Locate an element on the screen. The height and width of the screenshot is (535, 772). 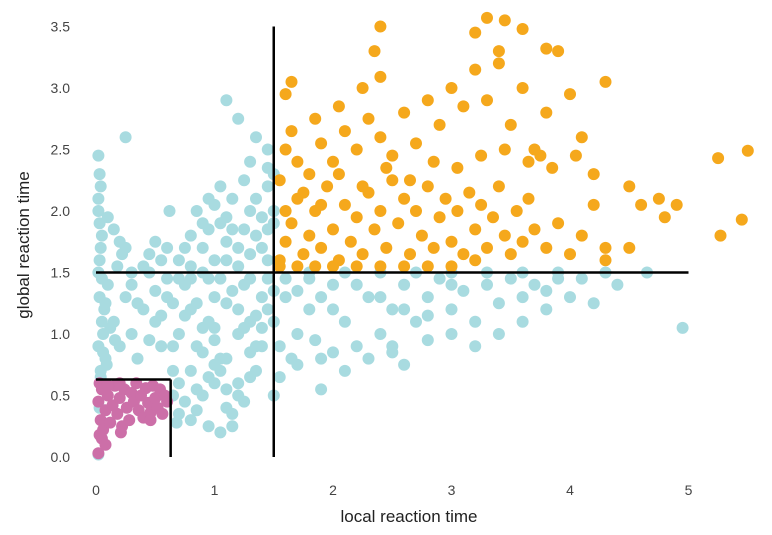
y-tick-label: 1.0 is located at coordinates (61, 334).